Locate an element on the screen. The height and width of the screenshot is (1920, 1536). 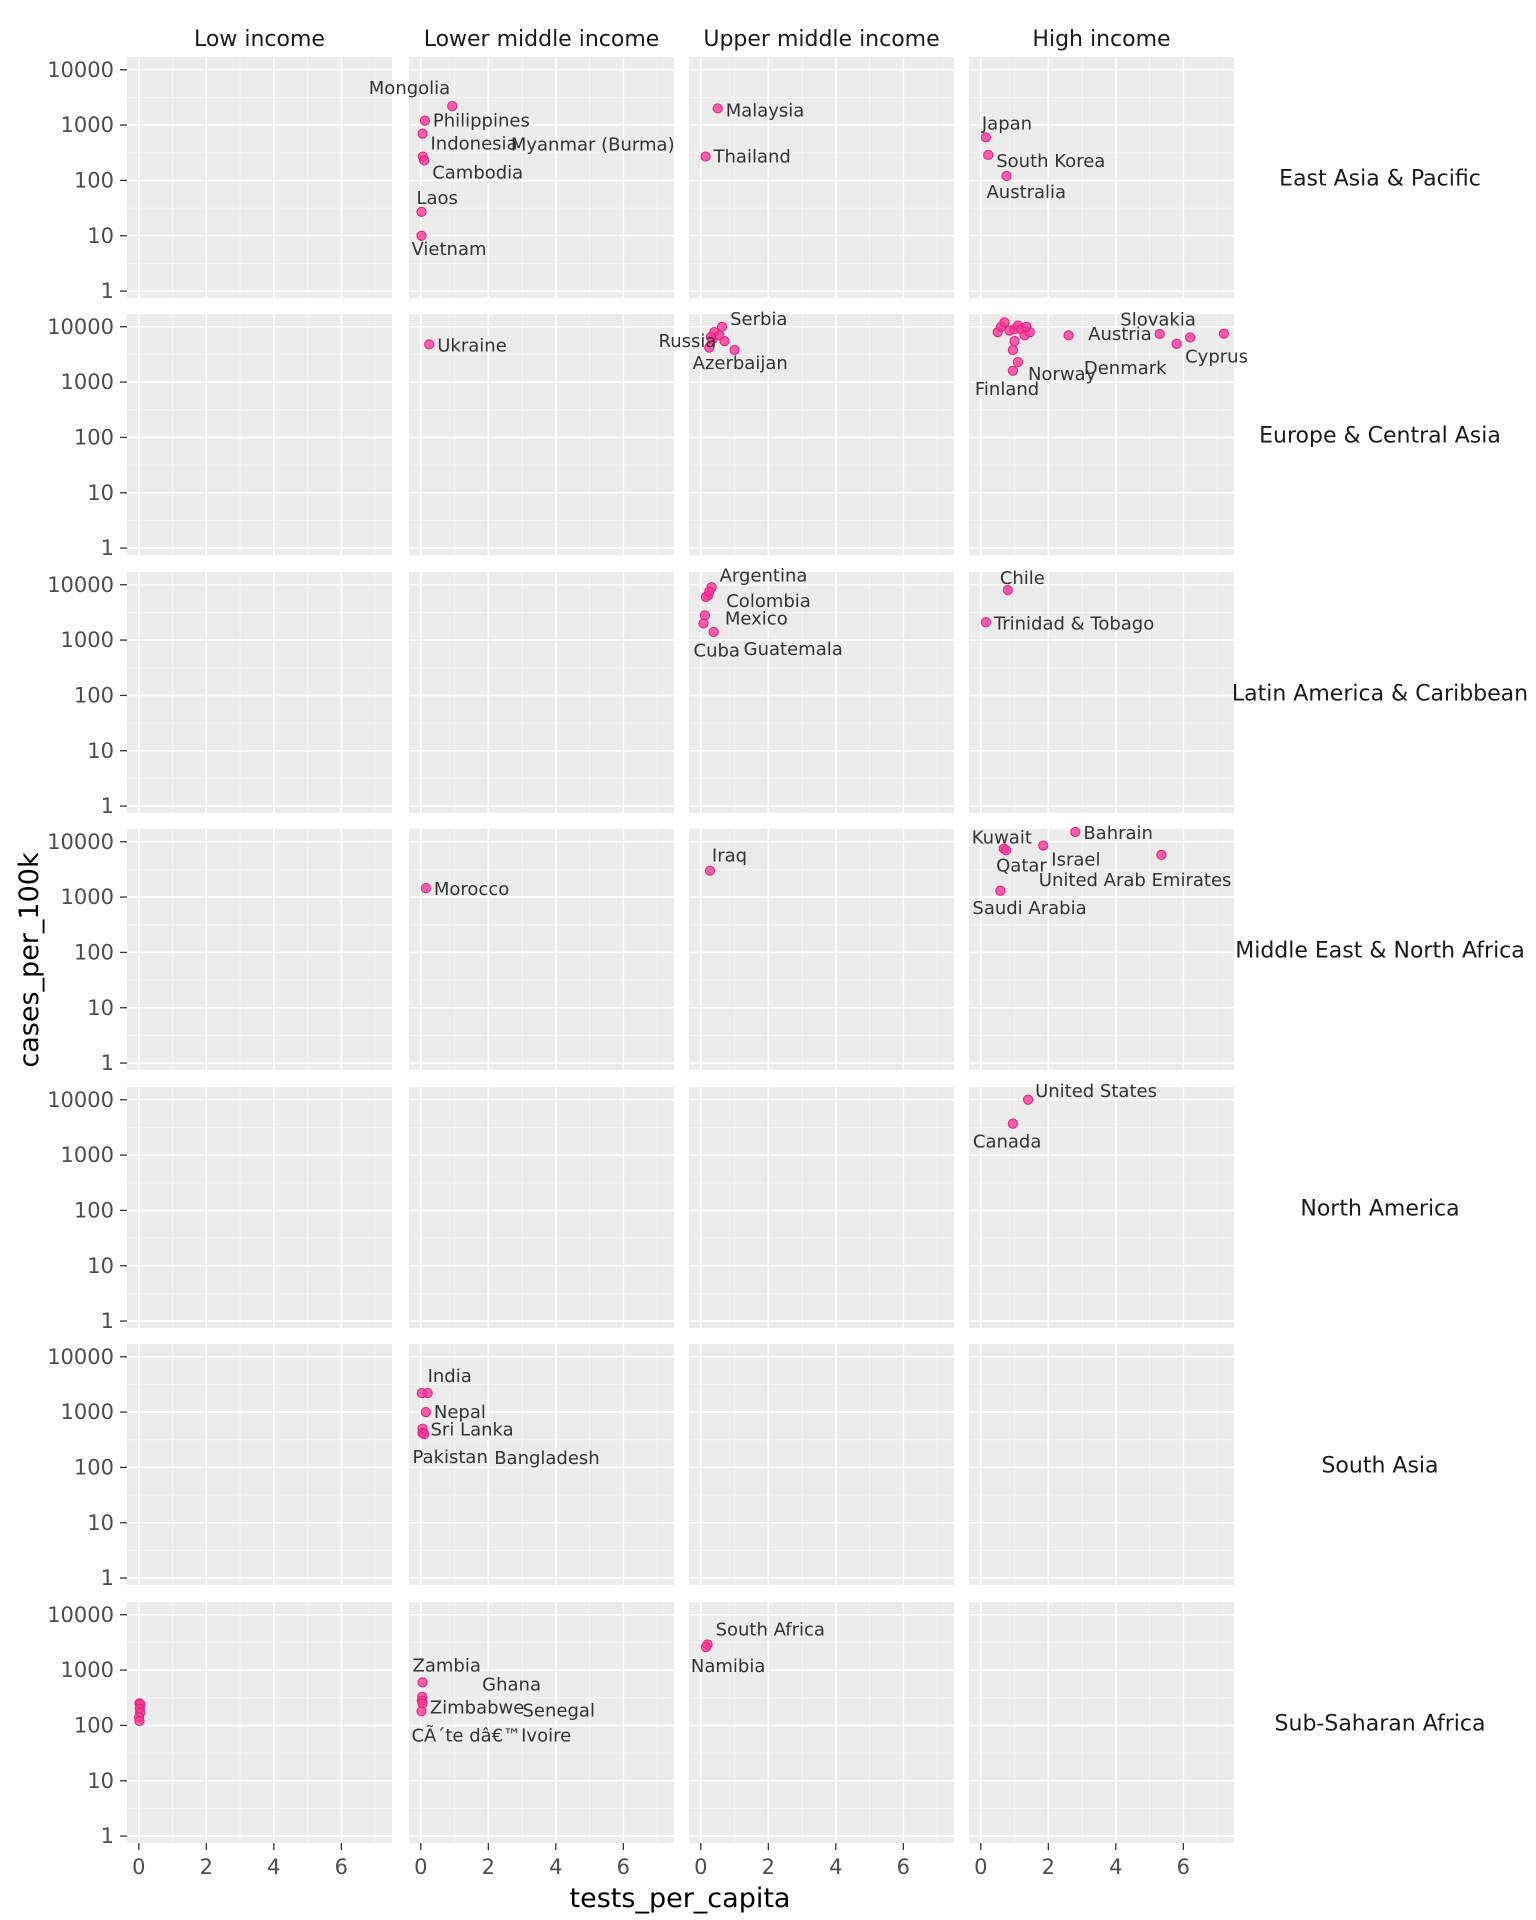
point-norway is located at coordinates (1018, 362).